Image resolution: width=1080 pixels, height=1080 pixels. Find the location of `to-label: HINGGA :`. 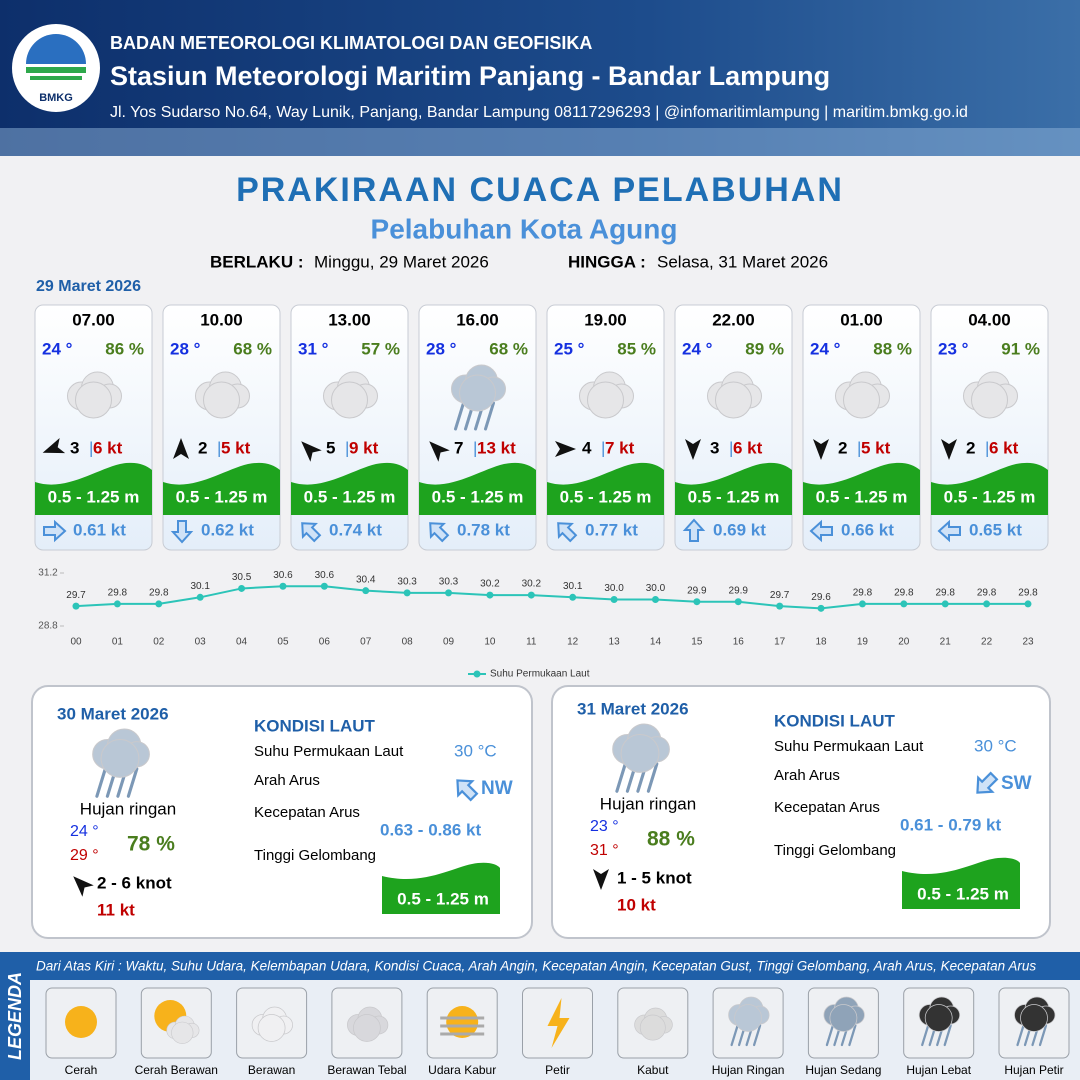

to-label: HINGGA : is located at coordinates (607, 261).